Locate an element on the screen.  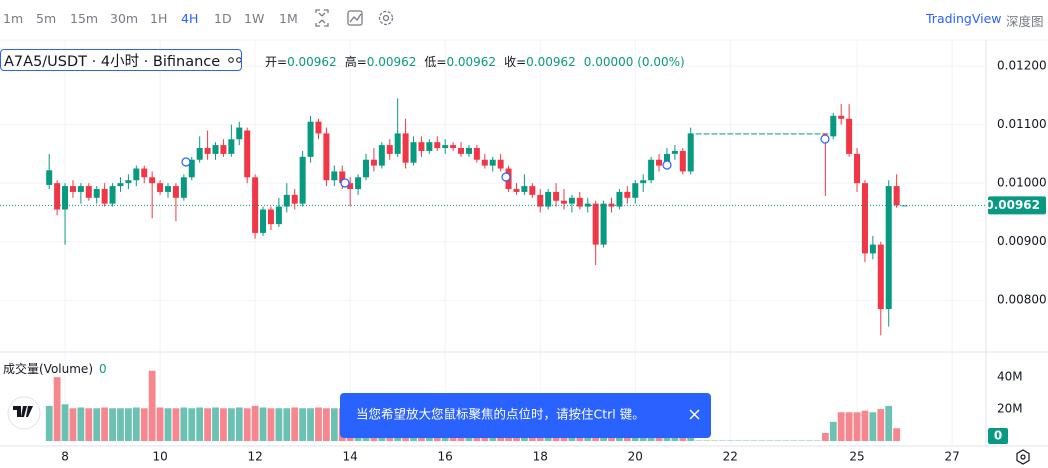
fullscreen-icon is located at coordinates (322, 18).